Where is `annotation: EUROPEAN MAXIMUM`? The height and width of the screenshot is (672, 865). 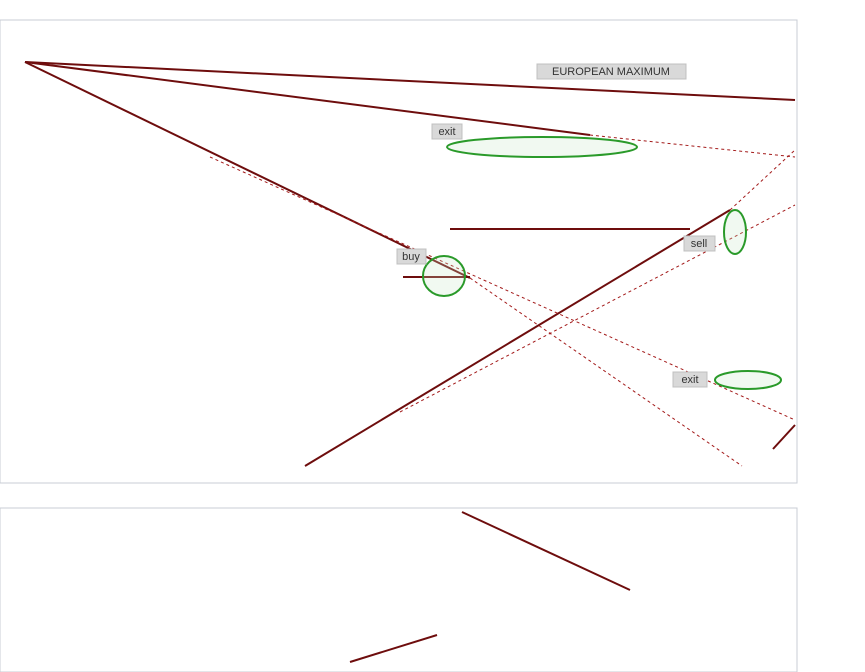
annotation: EUROPEAN MAXIMUM is located at coordinates (611, 72).